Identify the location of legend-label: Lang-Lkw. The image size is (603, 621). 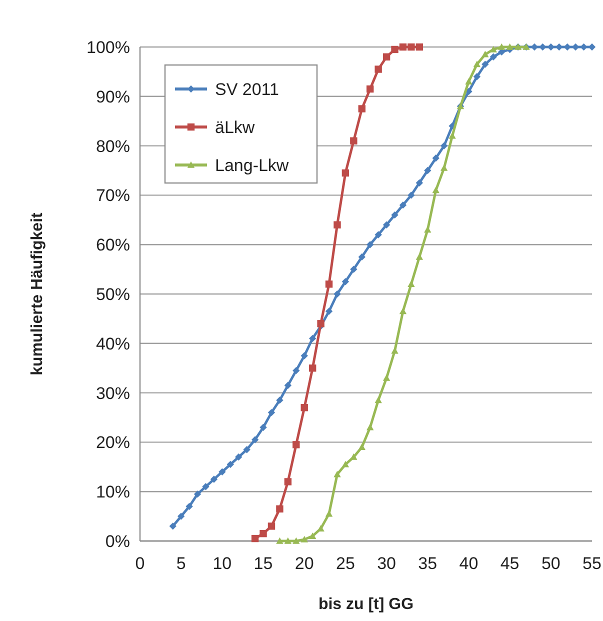
(252, 165).